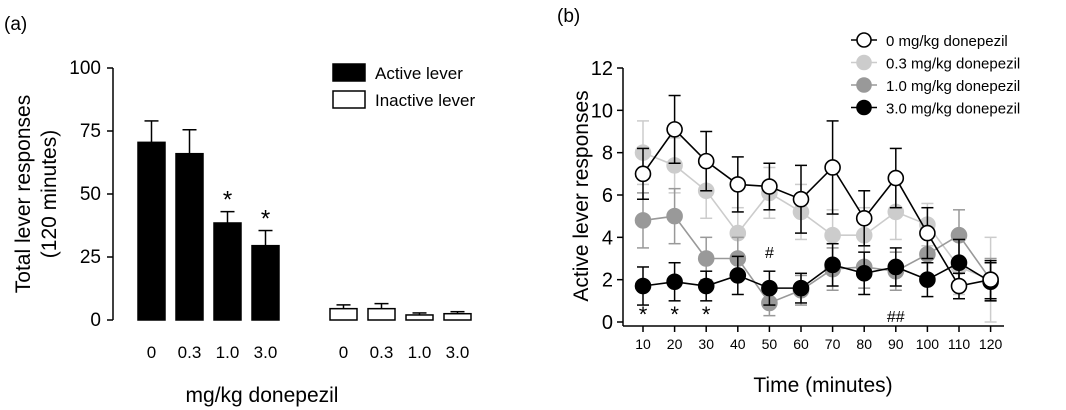 The width and height of the screenshot is (1066, 410). I want to click on y-tick-label: 10, so click(602, 111).